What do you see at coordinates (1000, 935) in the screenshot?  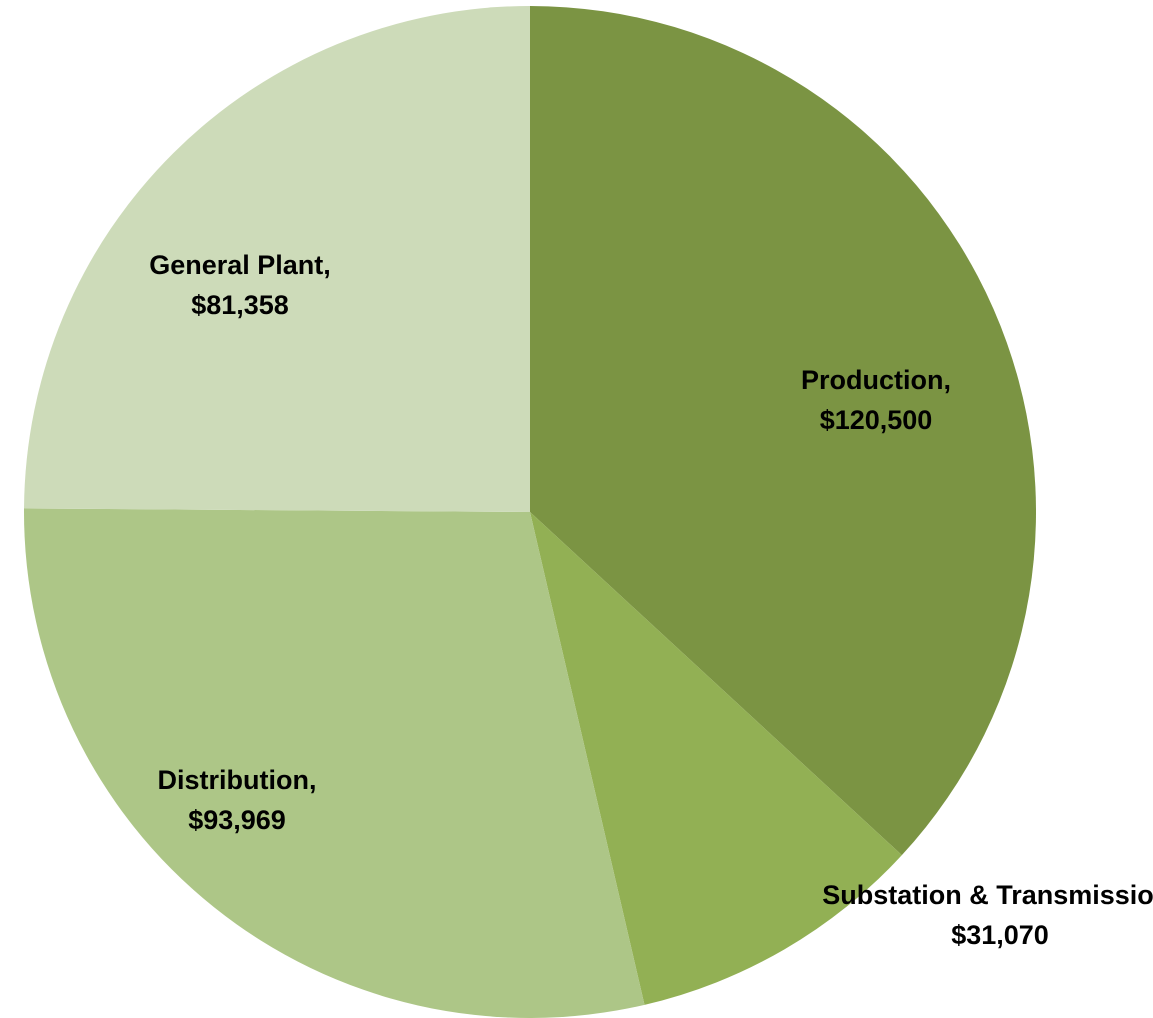 I see `value-label: $31,070` at bounding box center [1000, 935].